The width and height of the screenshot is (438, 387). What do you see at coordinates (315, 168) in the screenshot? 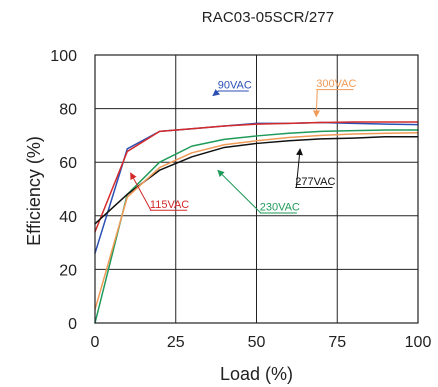
I see `annotation-277vac: 277VAC` at bounding box center [315, 168].